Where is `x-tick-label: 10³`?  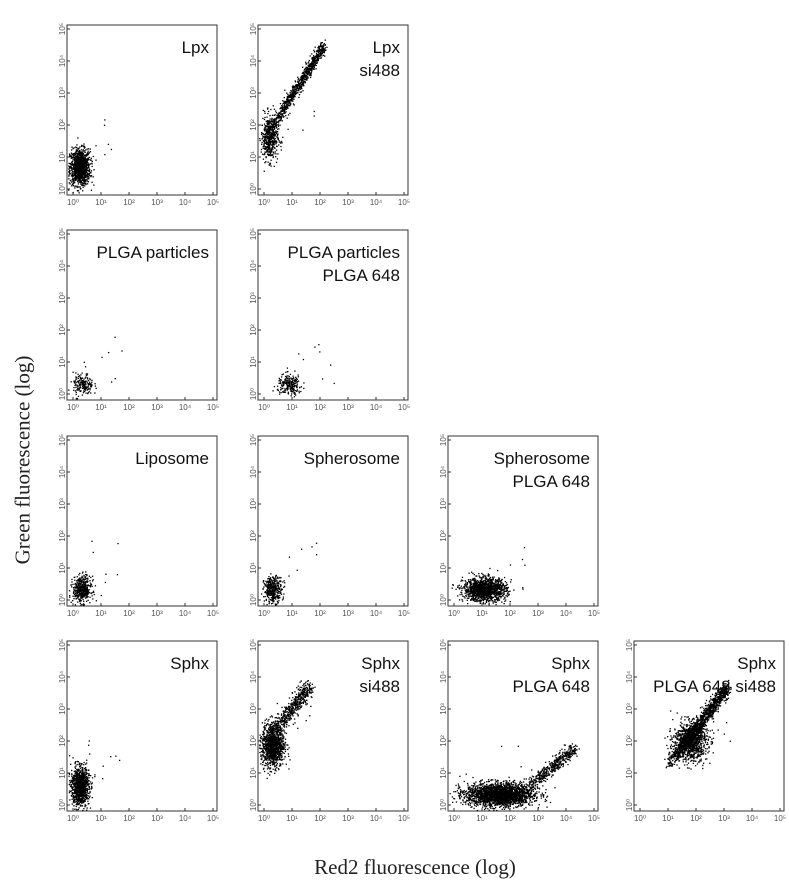
x-tick-label: 10³ is located at coordinates (348, 613).